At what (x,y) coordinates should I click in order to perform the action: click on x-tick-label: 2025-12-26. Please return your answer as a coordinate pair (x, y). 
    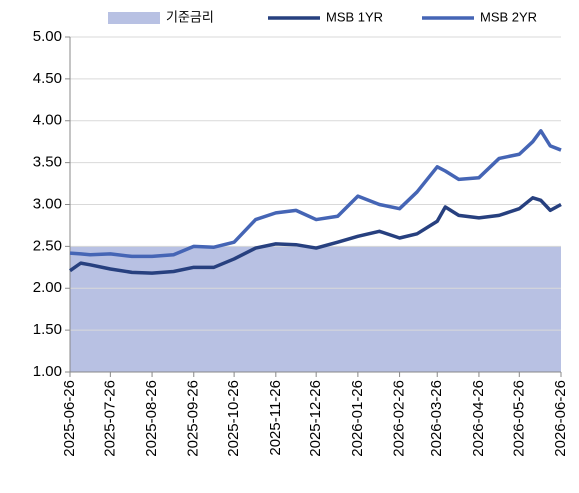
    Looking at the image, I should click on (315, 418).